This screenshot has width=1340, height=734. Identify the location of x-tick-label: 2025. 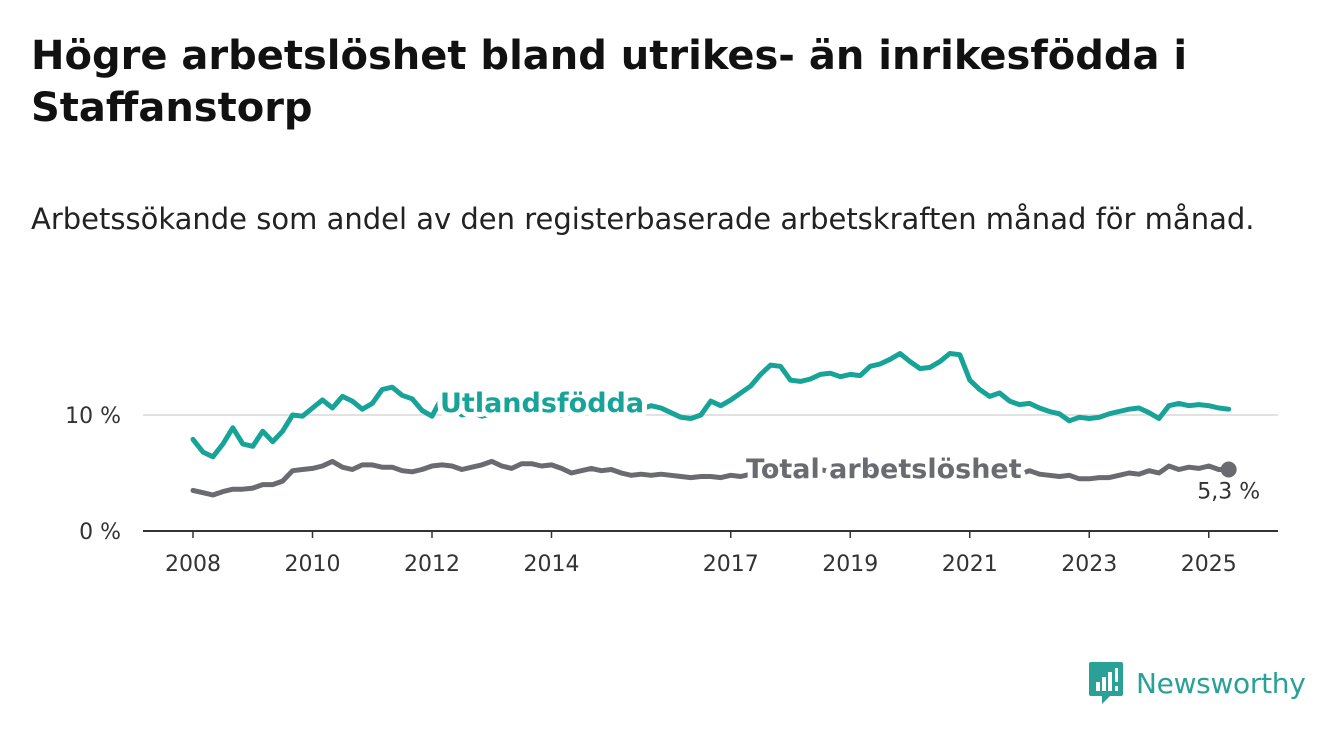
(1209, 564).